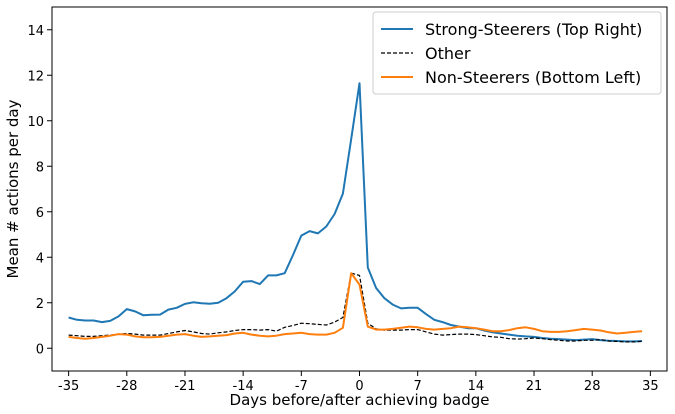 The image size is (675, 414). What do you see at coordinates (533, 29) in the screenshot?
I see `legend-label-1: Strong-Steerers (Top Right)` at bounding box center [533, 29].